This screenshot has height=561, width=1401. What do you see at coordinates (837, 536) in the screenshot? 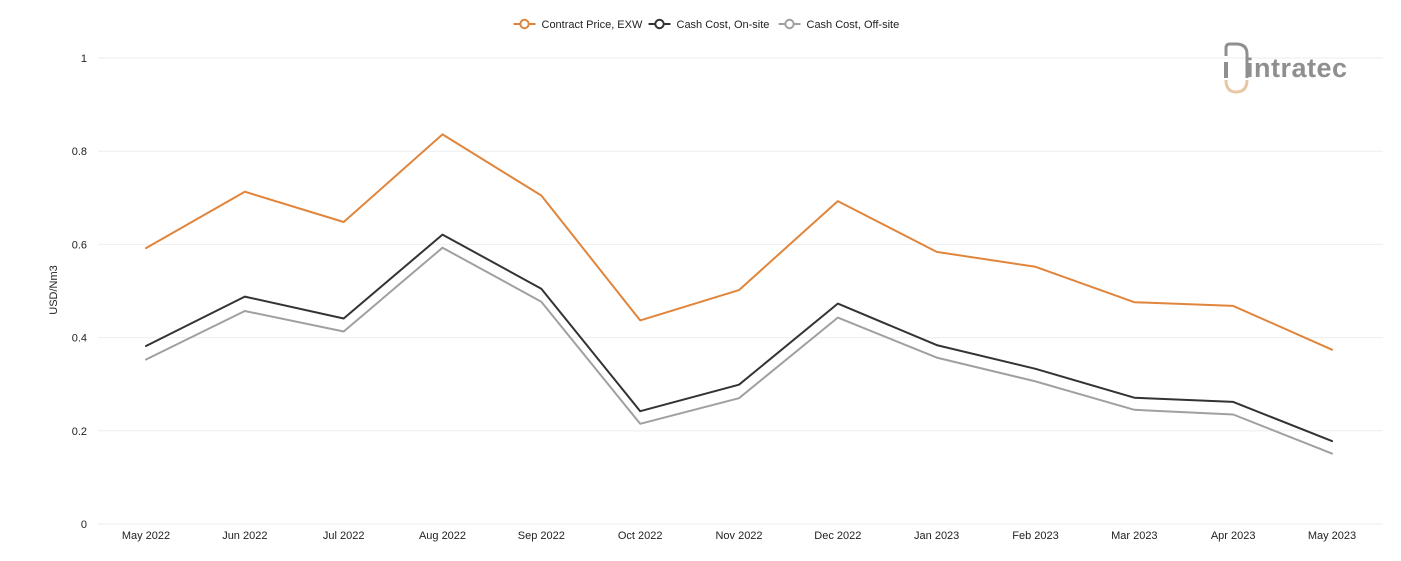
I see `x-tick-label: Dec 2022` at bounding box center [837, 536].